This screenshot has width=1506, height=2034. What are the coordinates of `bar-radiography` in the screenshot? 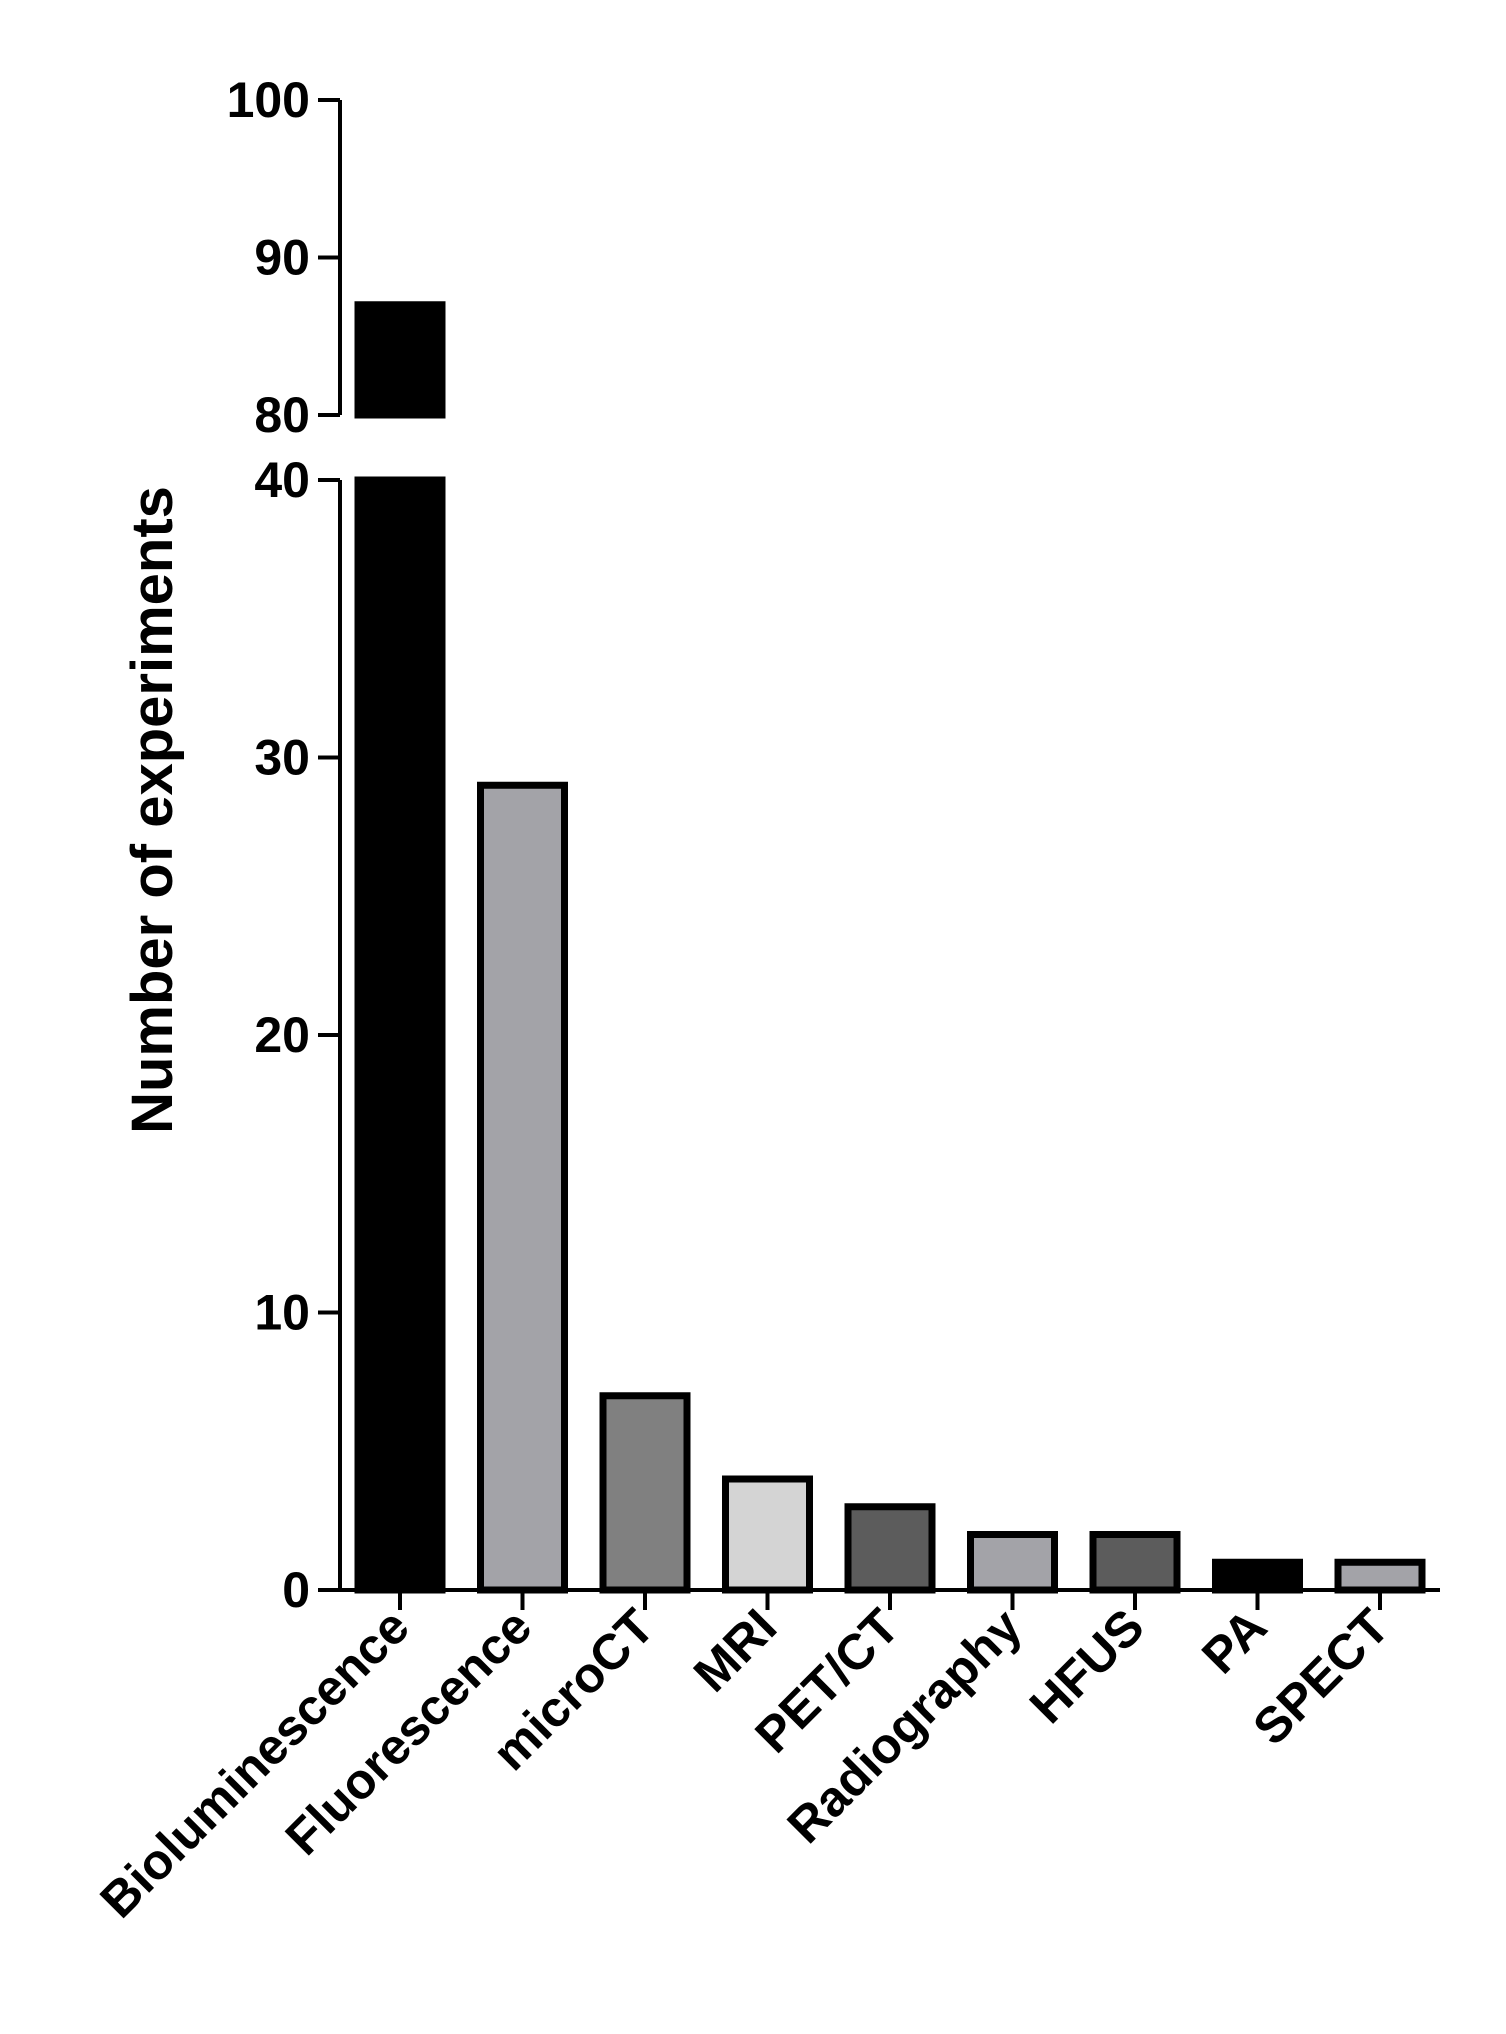 It's located at (1012, 1562).